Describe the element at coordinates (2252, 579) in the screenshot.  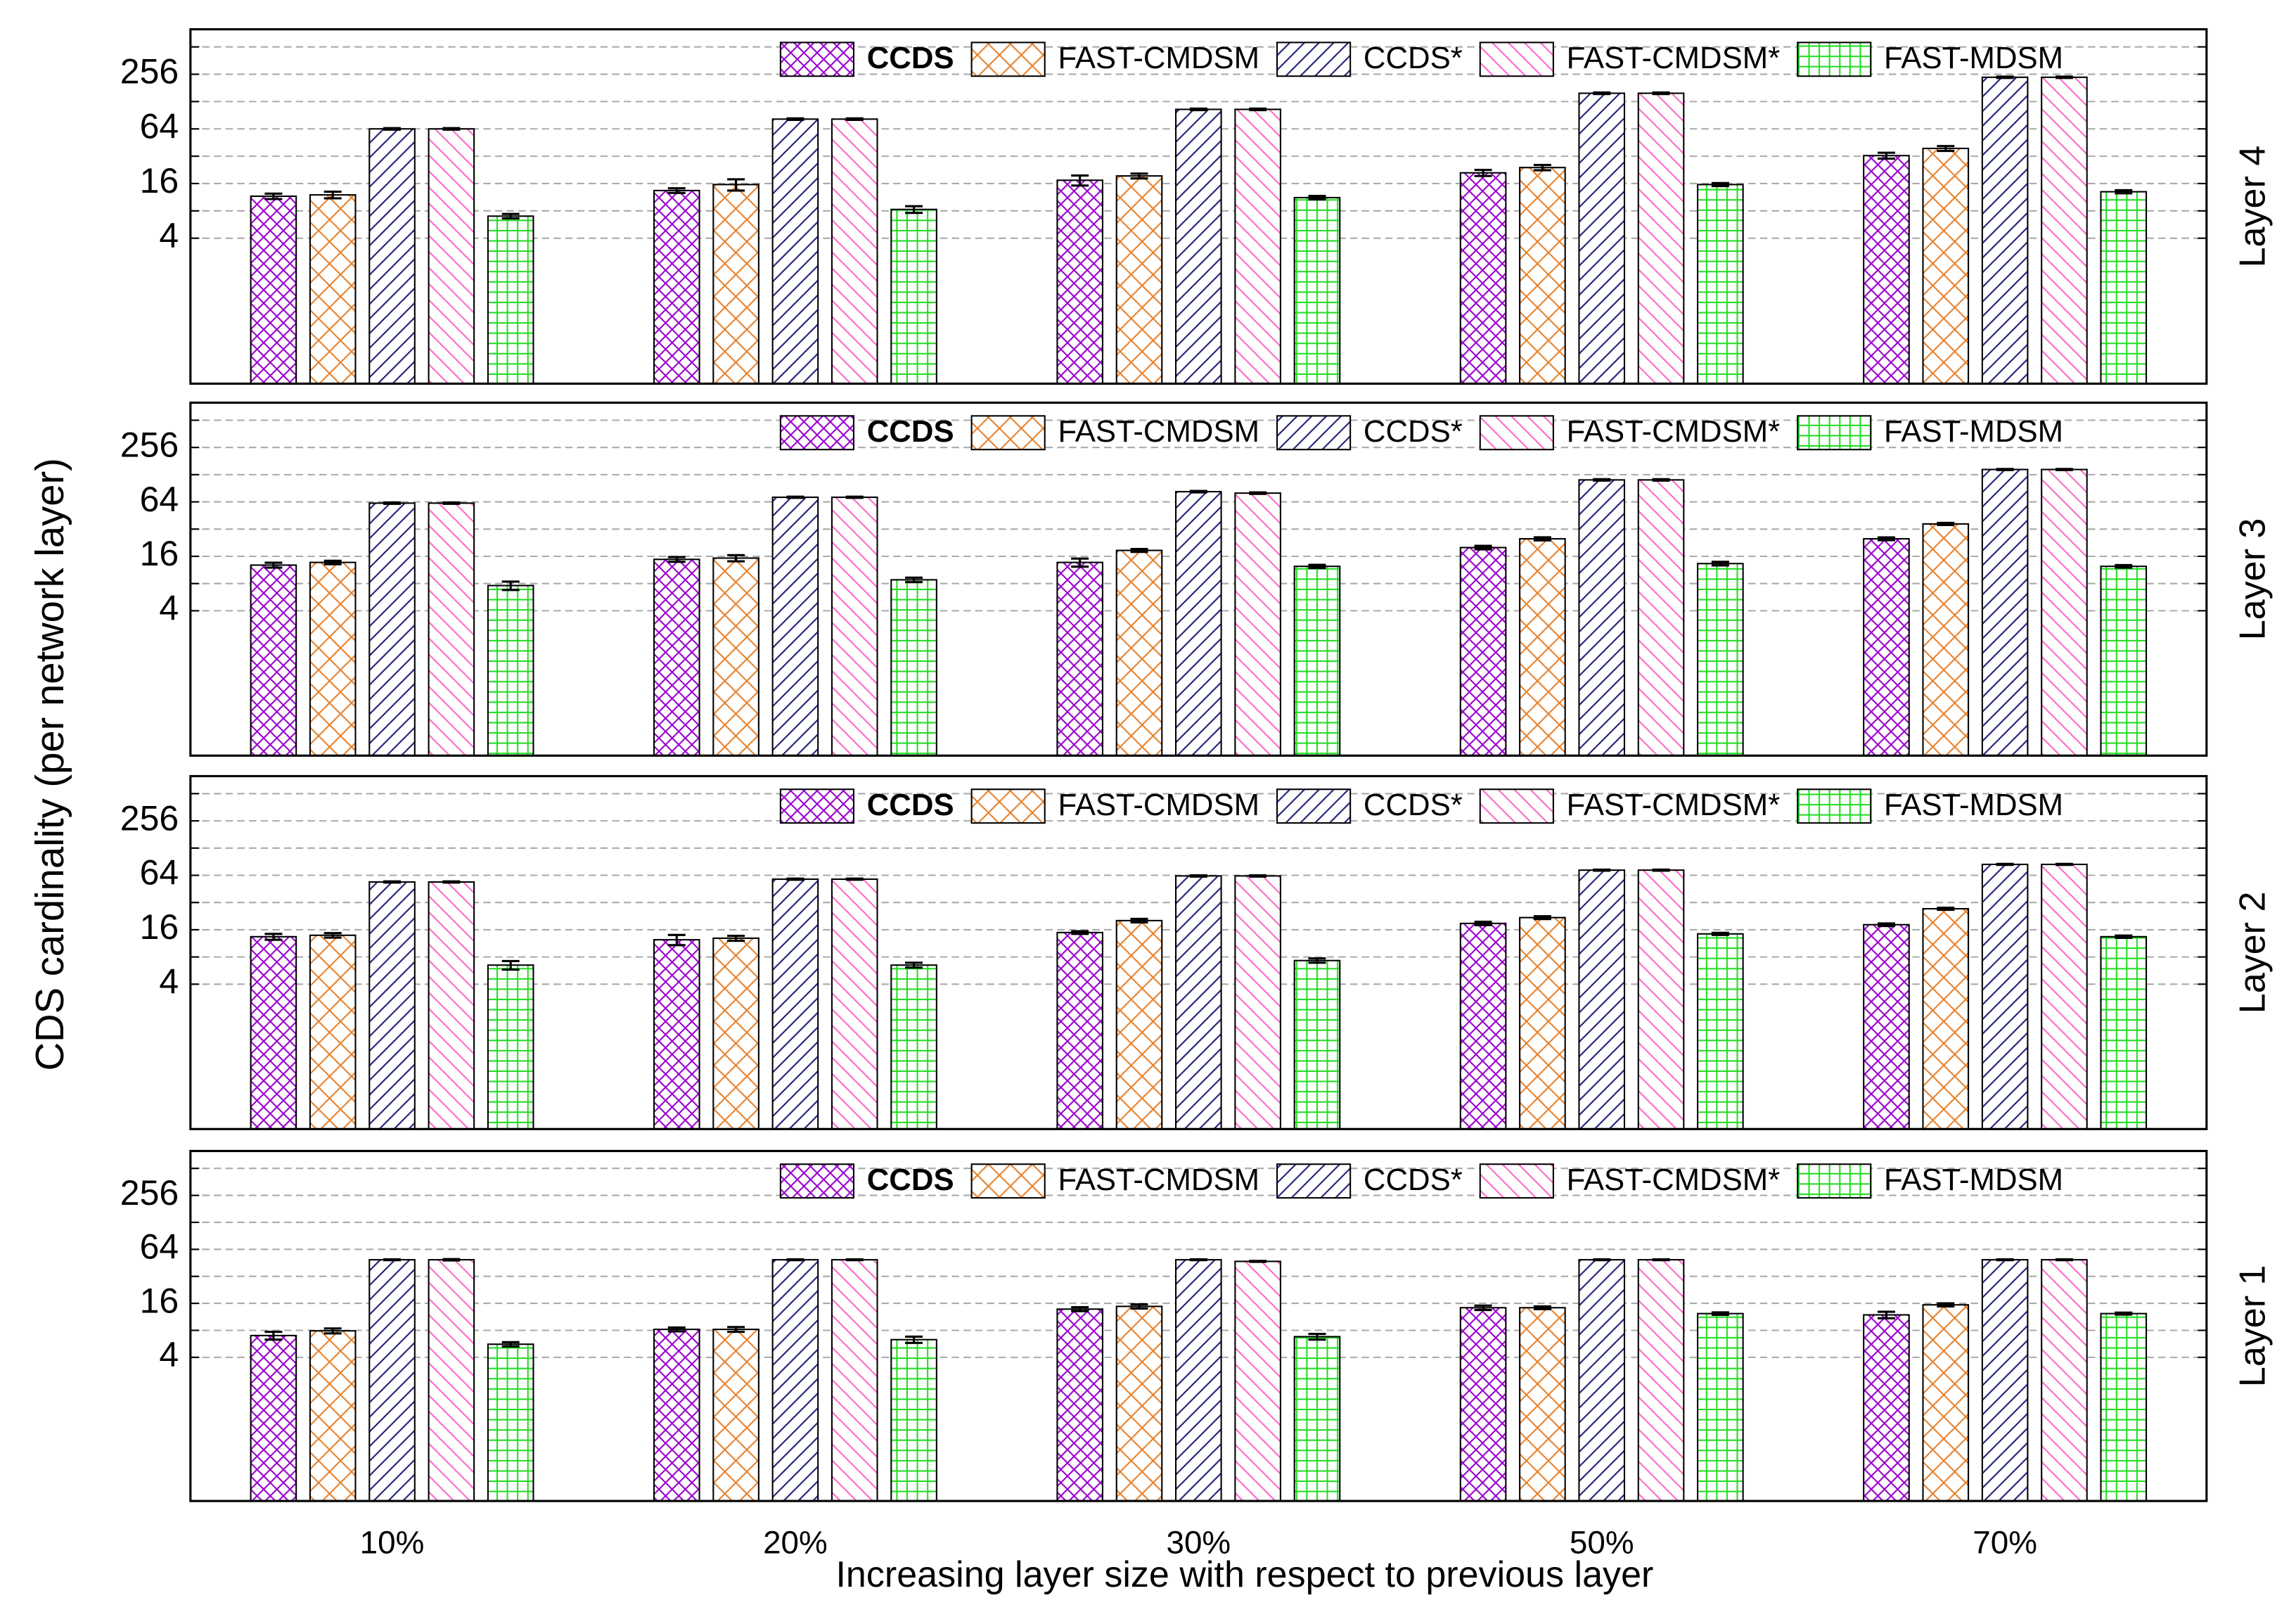
I see `panel-label: Layer 3` at that location.